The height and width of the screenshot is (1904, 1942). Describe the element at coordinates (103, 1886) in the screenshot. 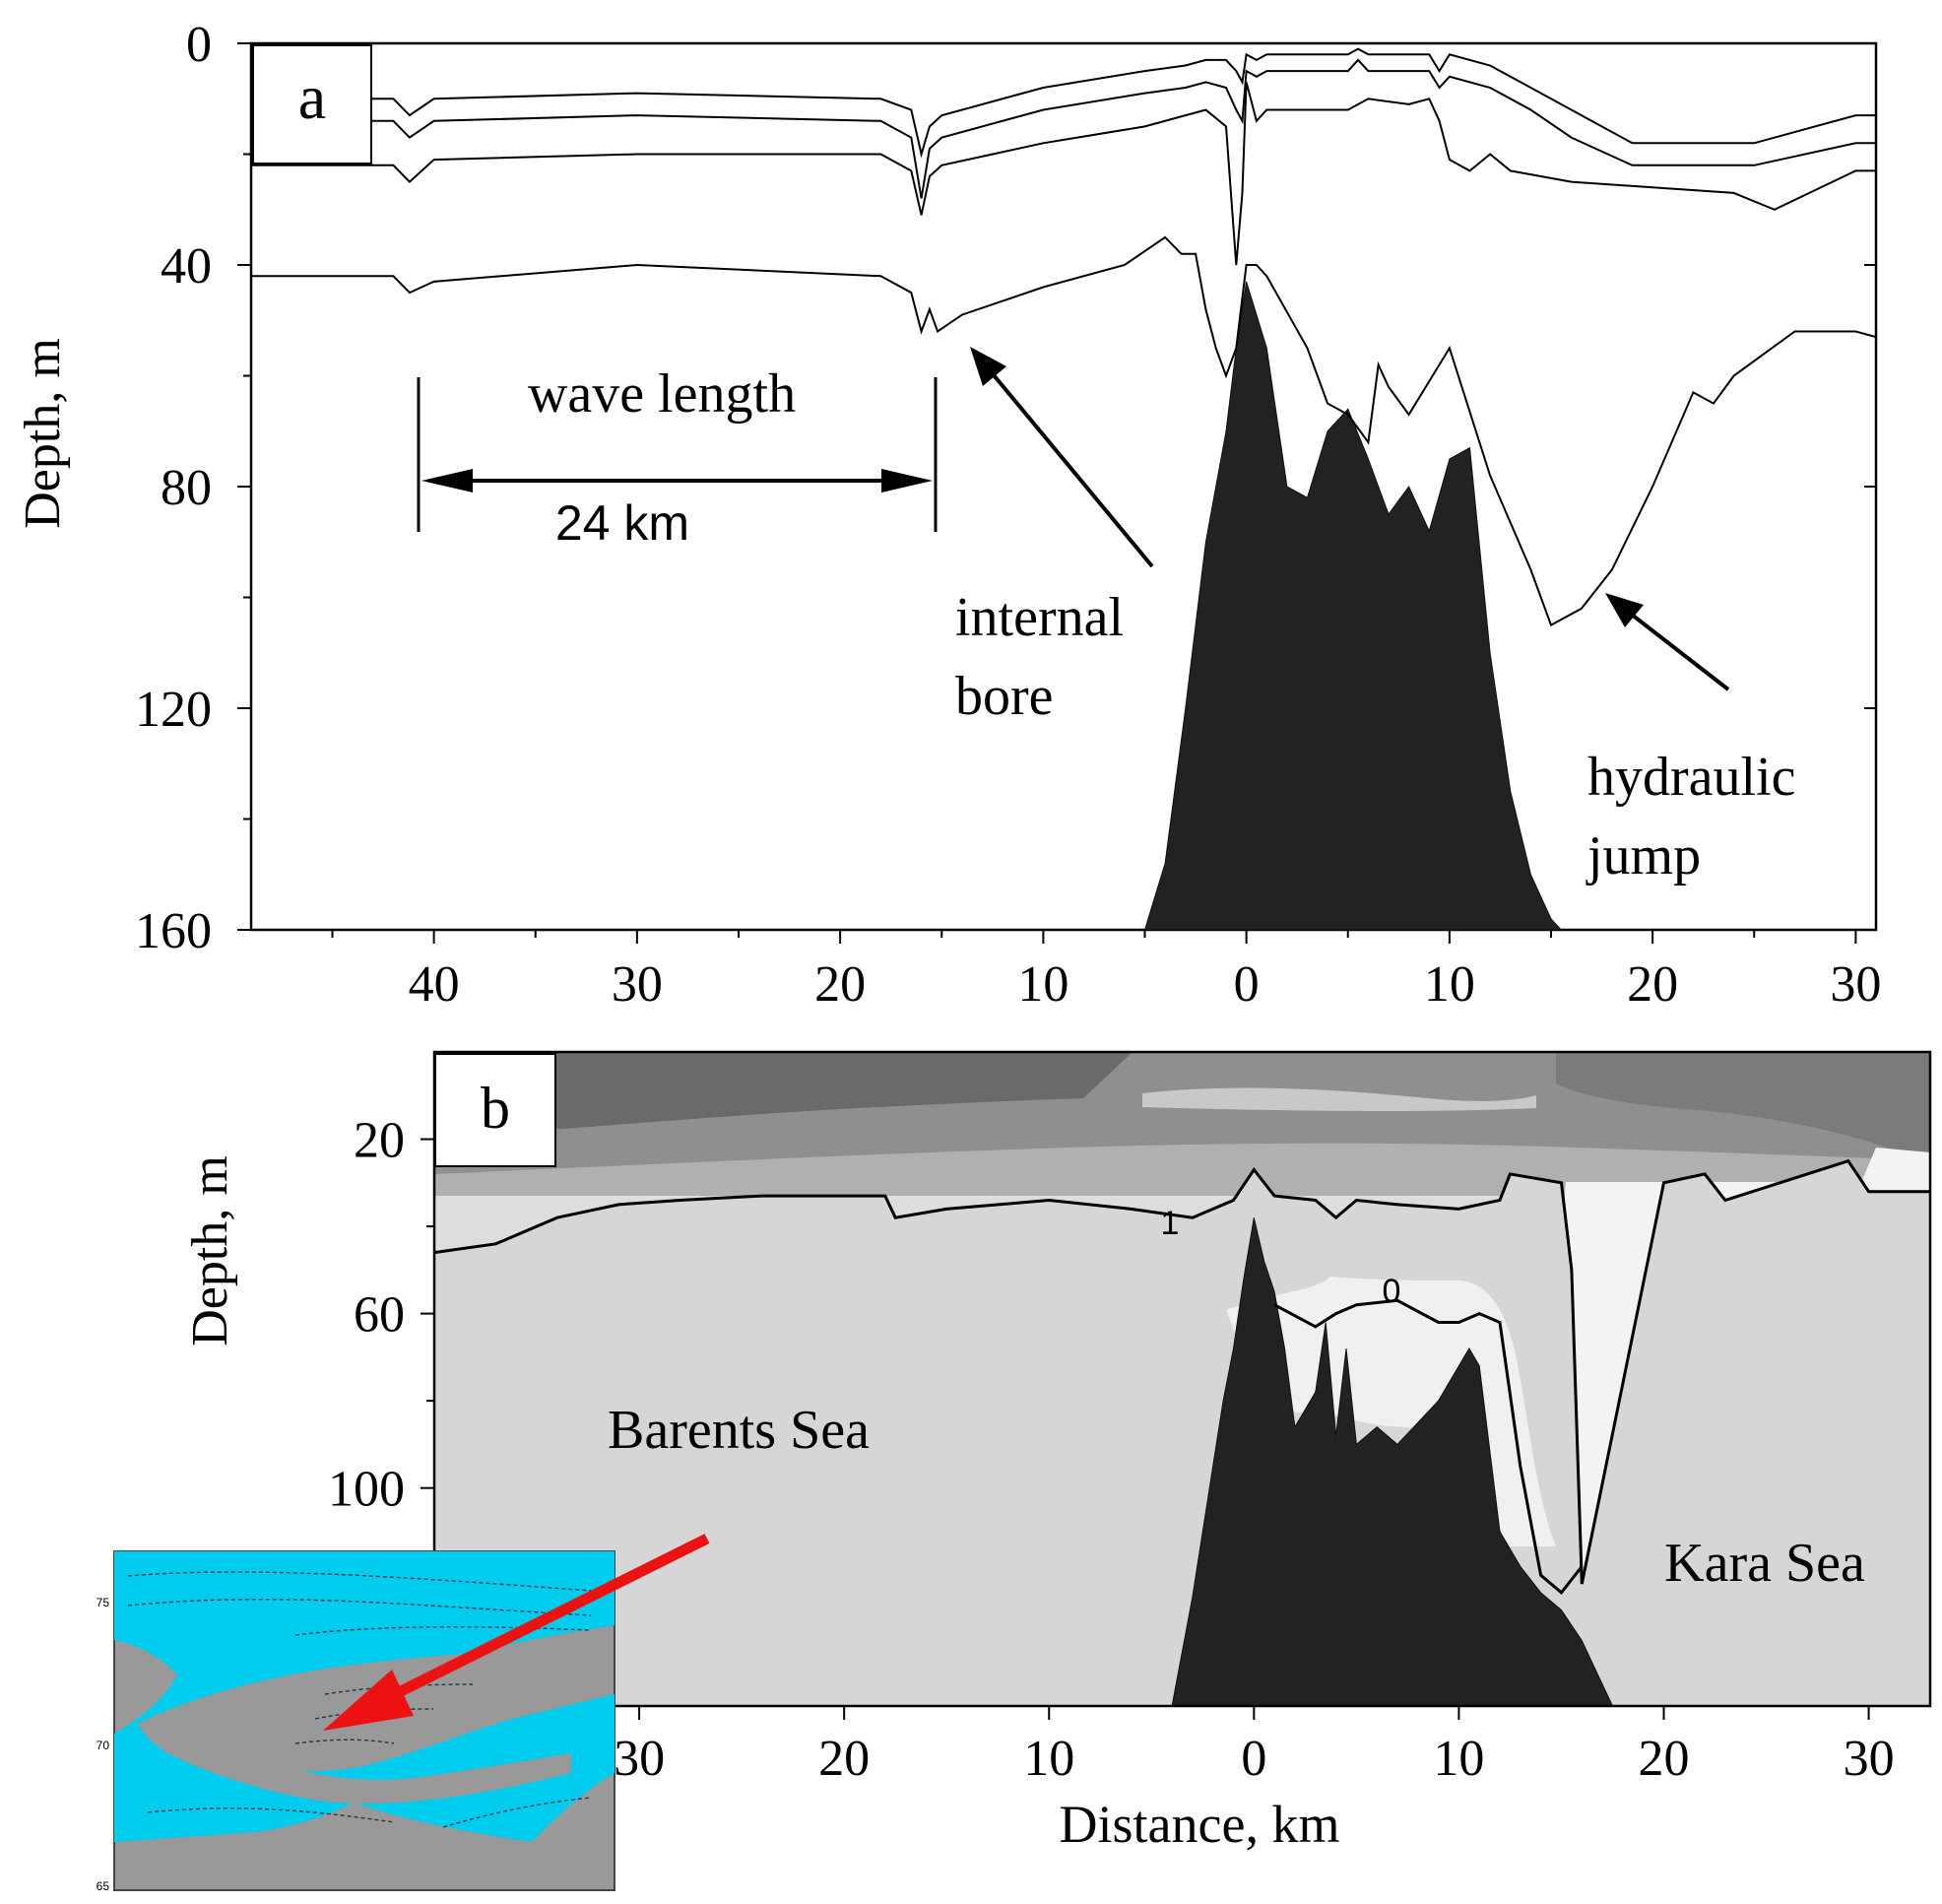

I see `inset-lat-65: 65` at that location.